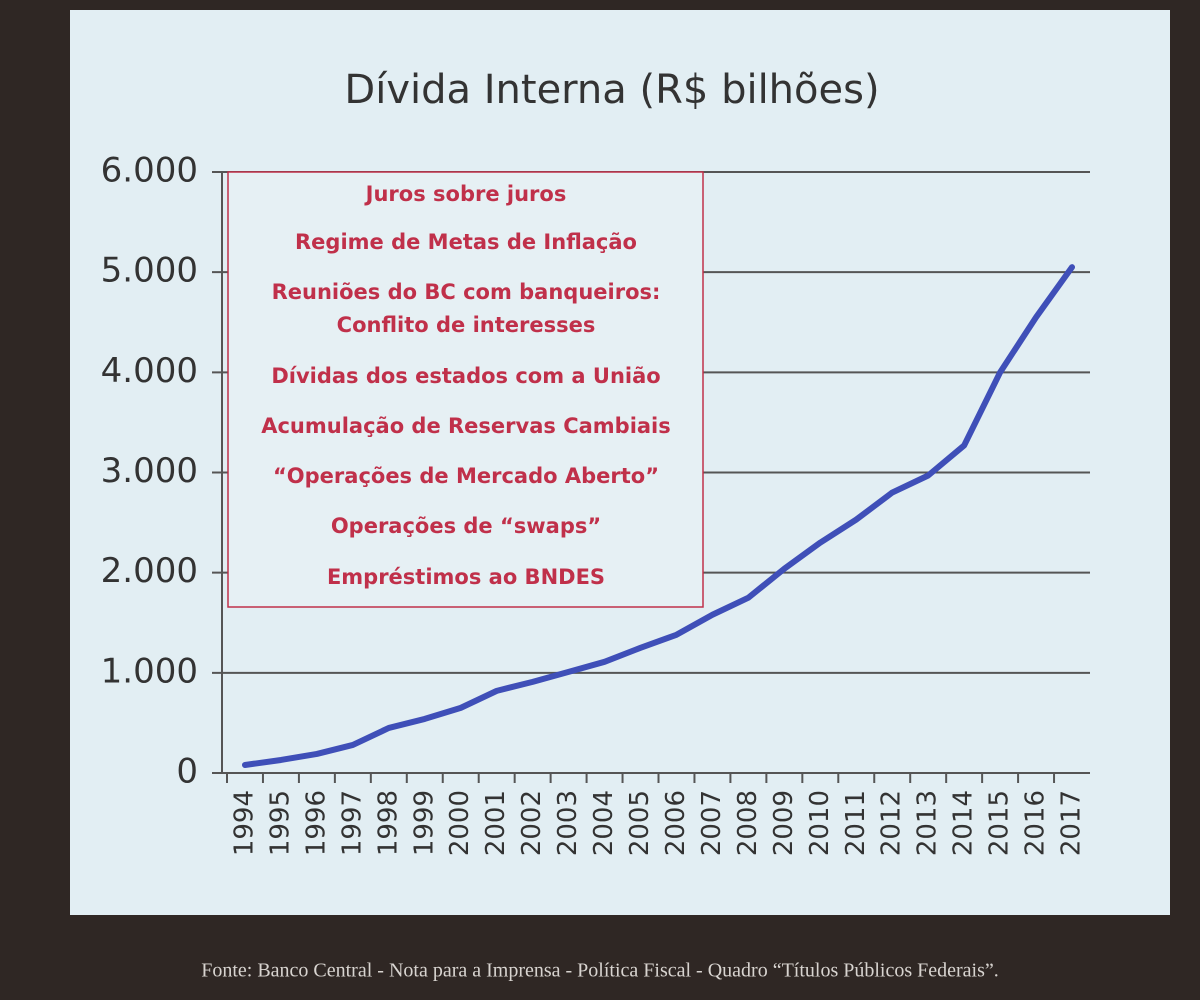 This screenshot has width=1200, height=1000. I want to click on x-tick-label: 2015, so click(1000, 823).